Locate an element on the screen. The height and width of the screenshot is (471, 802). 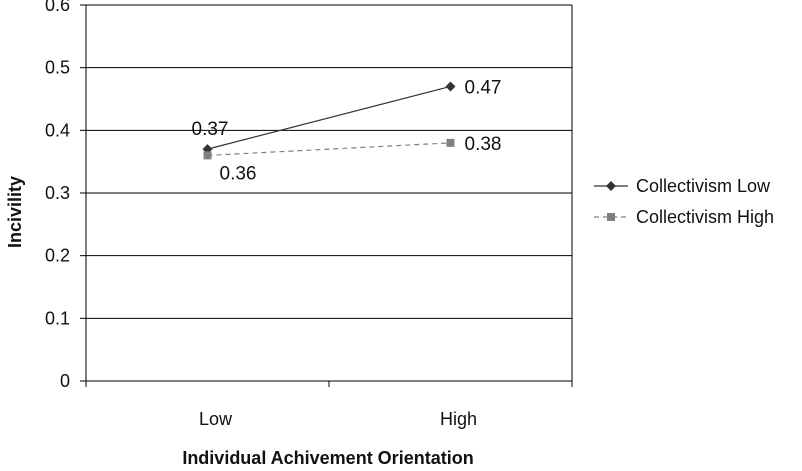
data-labels: 0.37 0.47 0.36 0.38 is located at coordinates (347, 130).